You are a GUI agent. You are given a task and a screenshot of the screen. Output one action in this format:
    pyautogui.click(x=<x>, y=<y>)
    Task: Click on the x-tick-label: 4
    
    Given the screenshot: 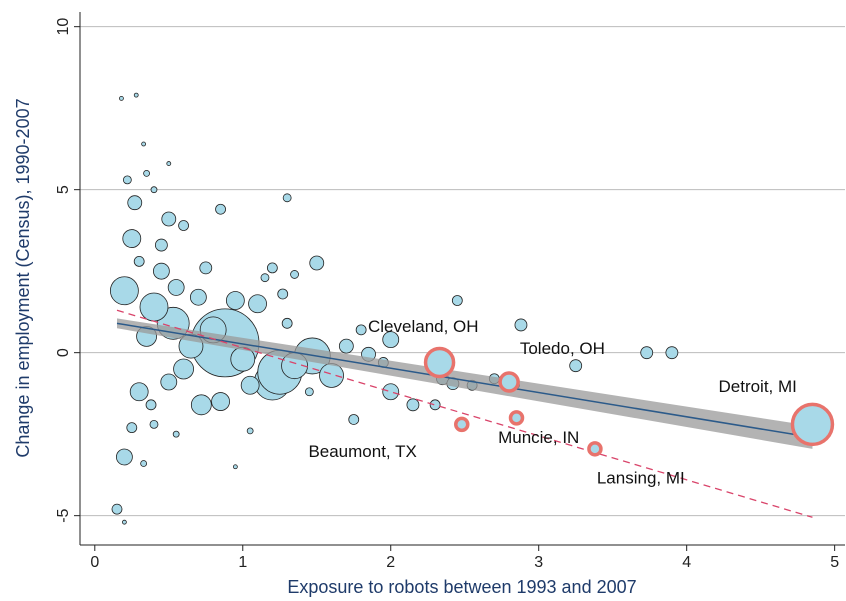 What is the action you would take?
    pyautogui.click(x=686, y=562)
    